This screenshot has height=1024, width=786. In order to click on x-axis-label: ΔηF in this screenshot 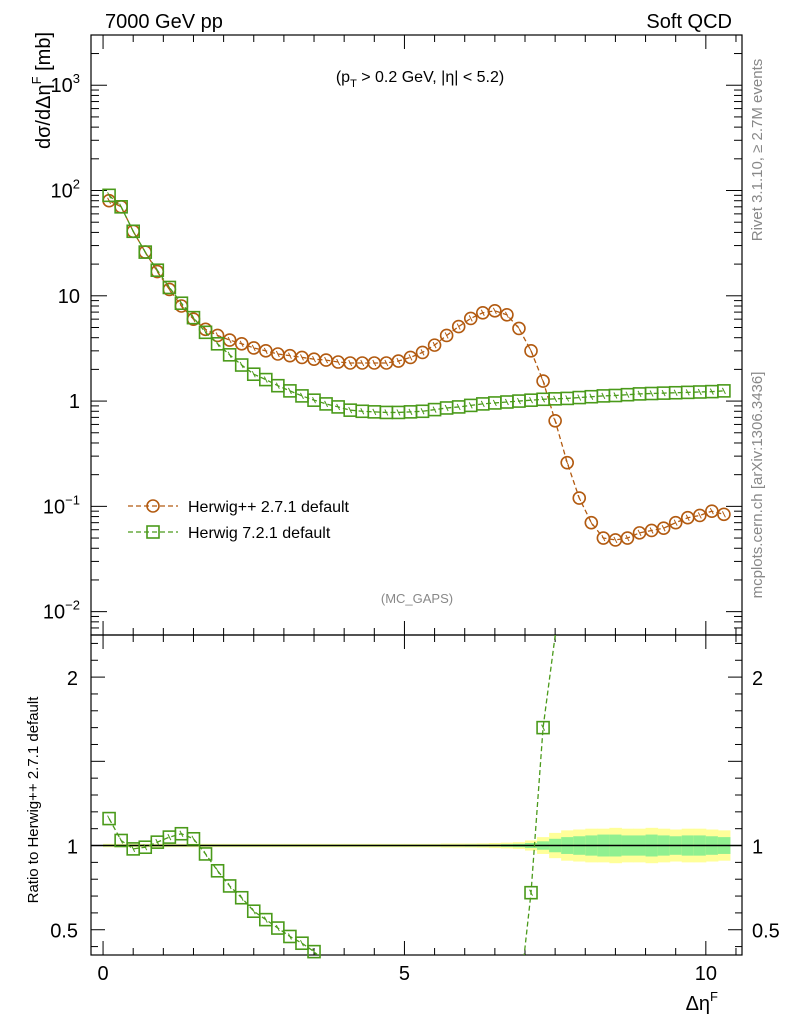, I will do `click(702, 1002)`.